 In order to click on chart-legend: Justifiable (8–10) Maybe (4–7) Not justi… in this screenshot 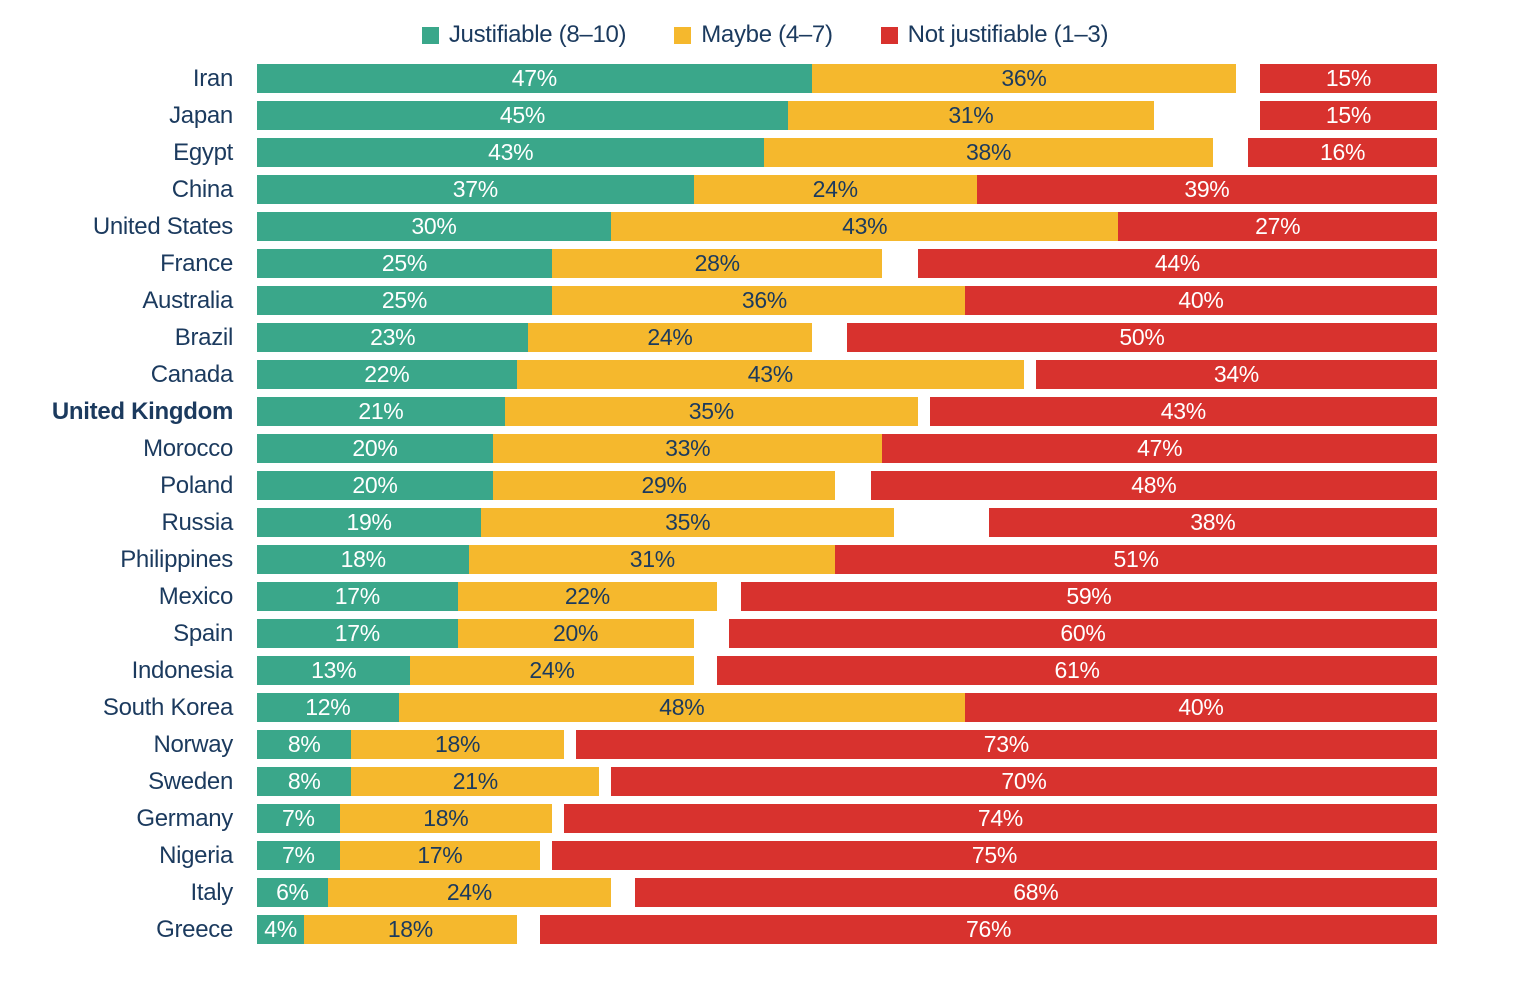, I will do `click(765, 26)`.